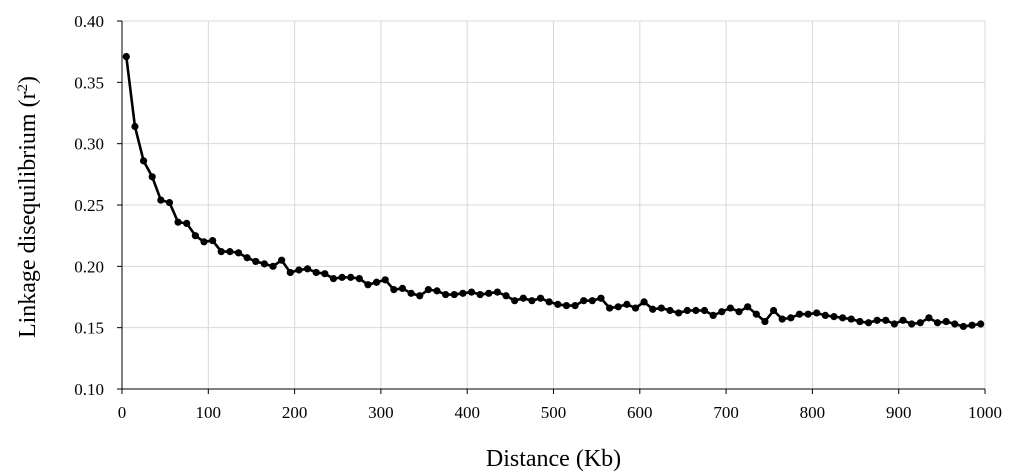  Describe the element at coordinates (985, 412) in the screenshot. I see `x-tick-label: 1000` at that location.